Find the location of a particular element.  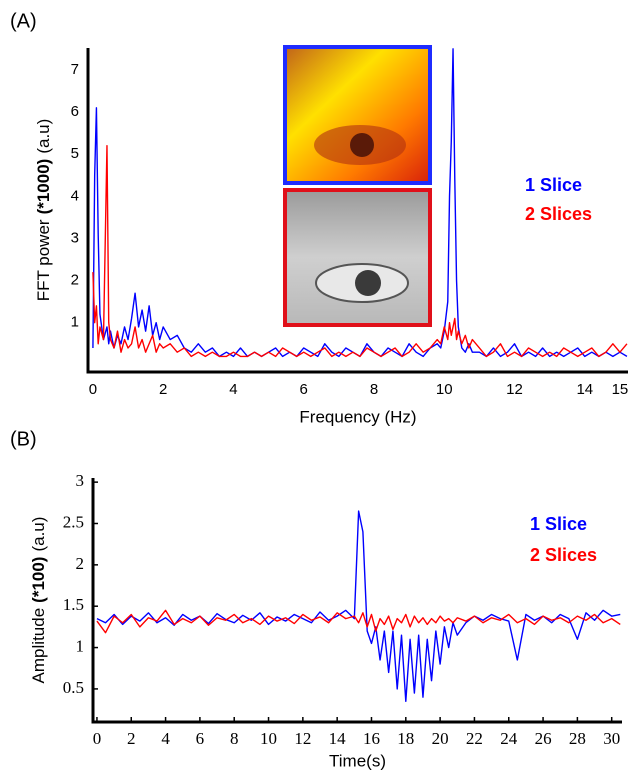

x-tick-label: 20 is located at coordinates (440, 738).